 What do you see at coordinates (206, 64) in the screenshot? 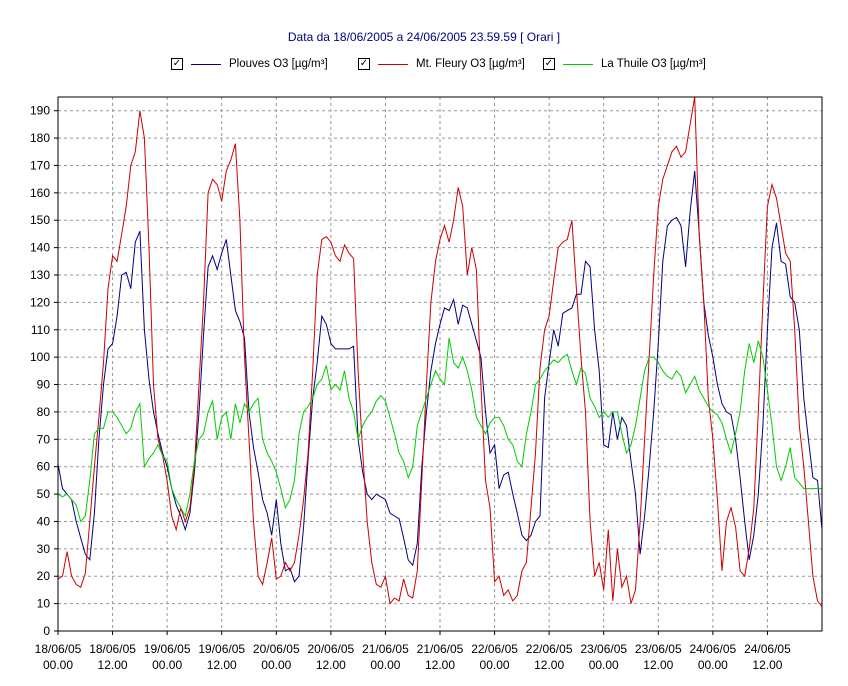
I see `legend-swatch-plouves` at bounding box center [206, 64].